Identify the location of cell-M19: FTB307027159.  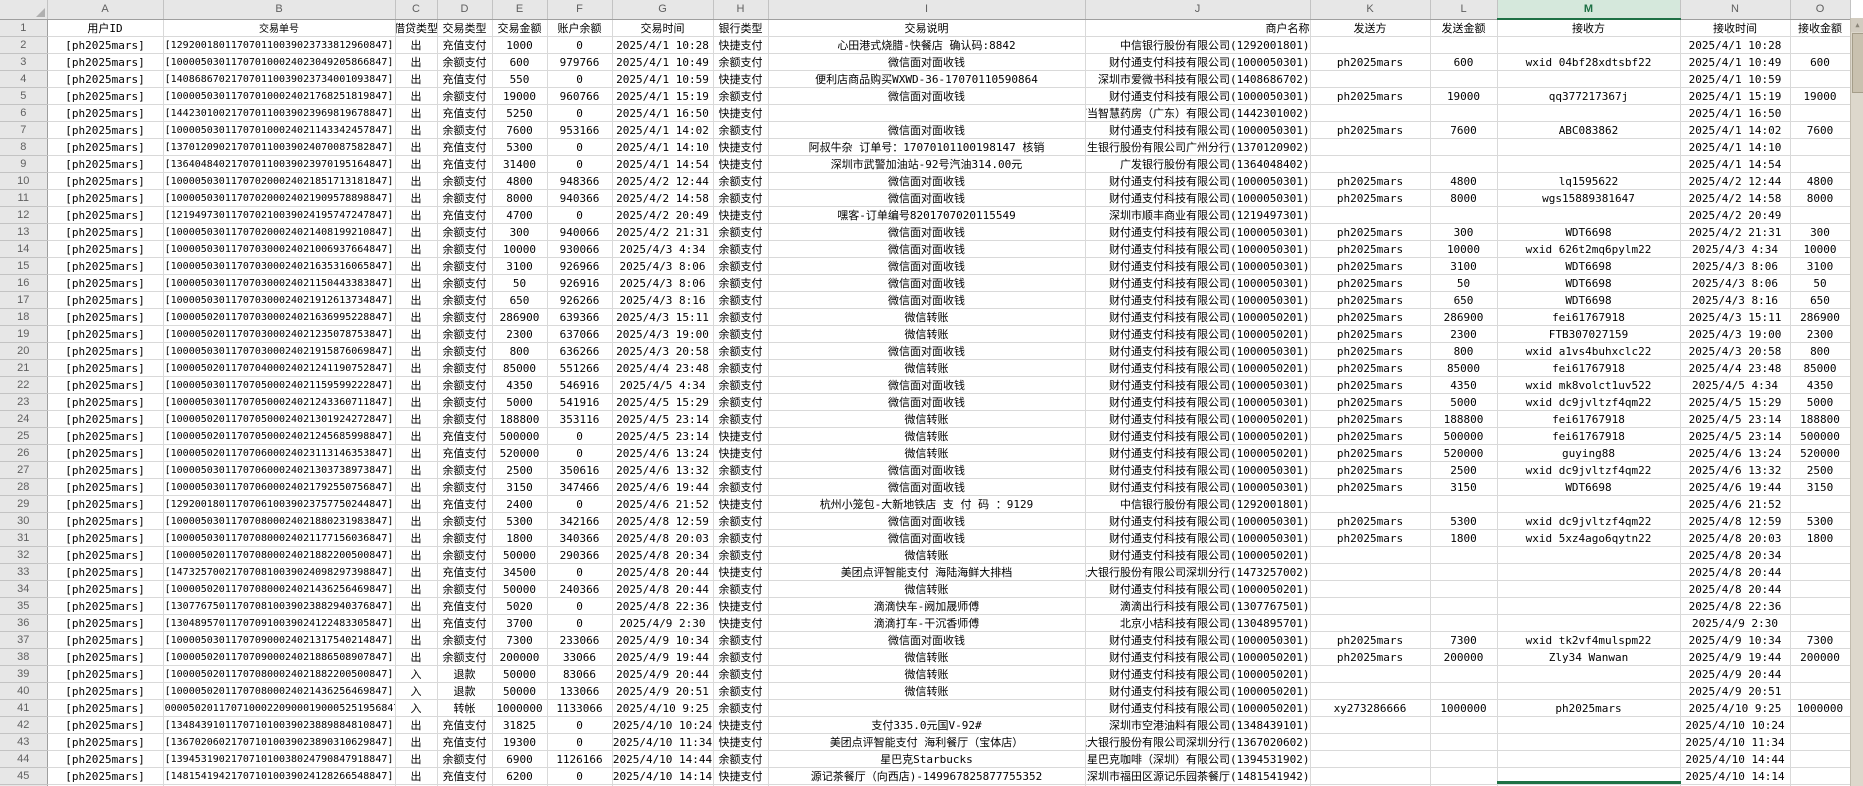
(1589, 334).